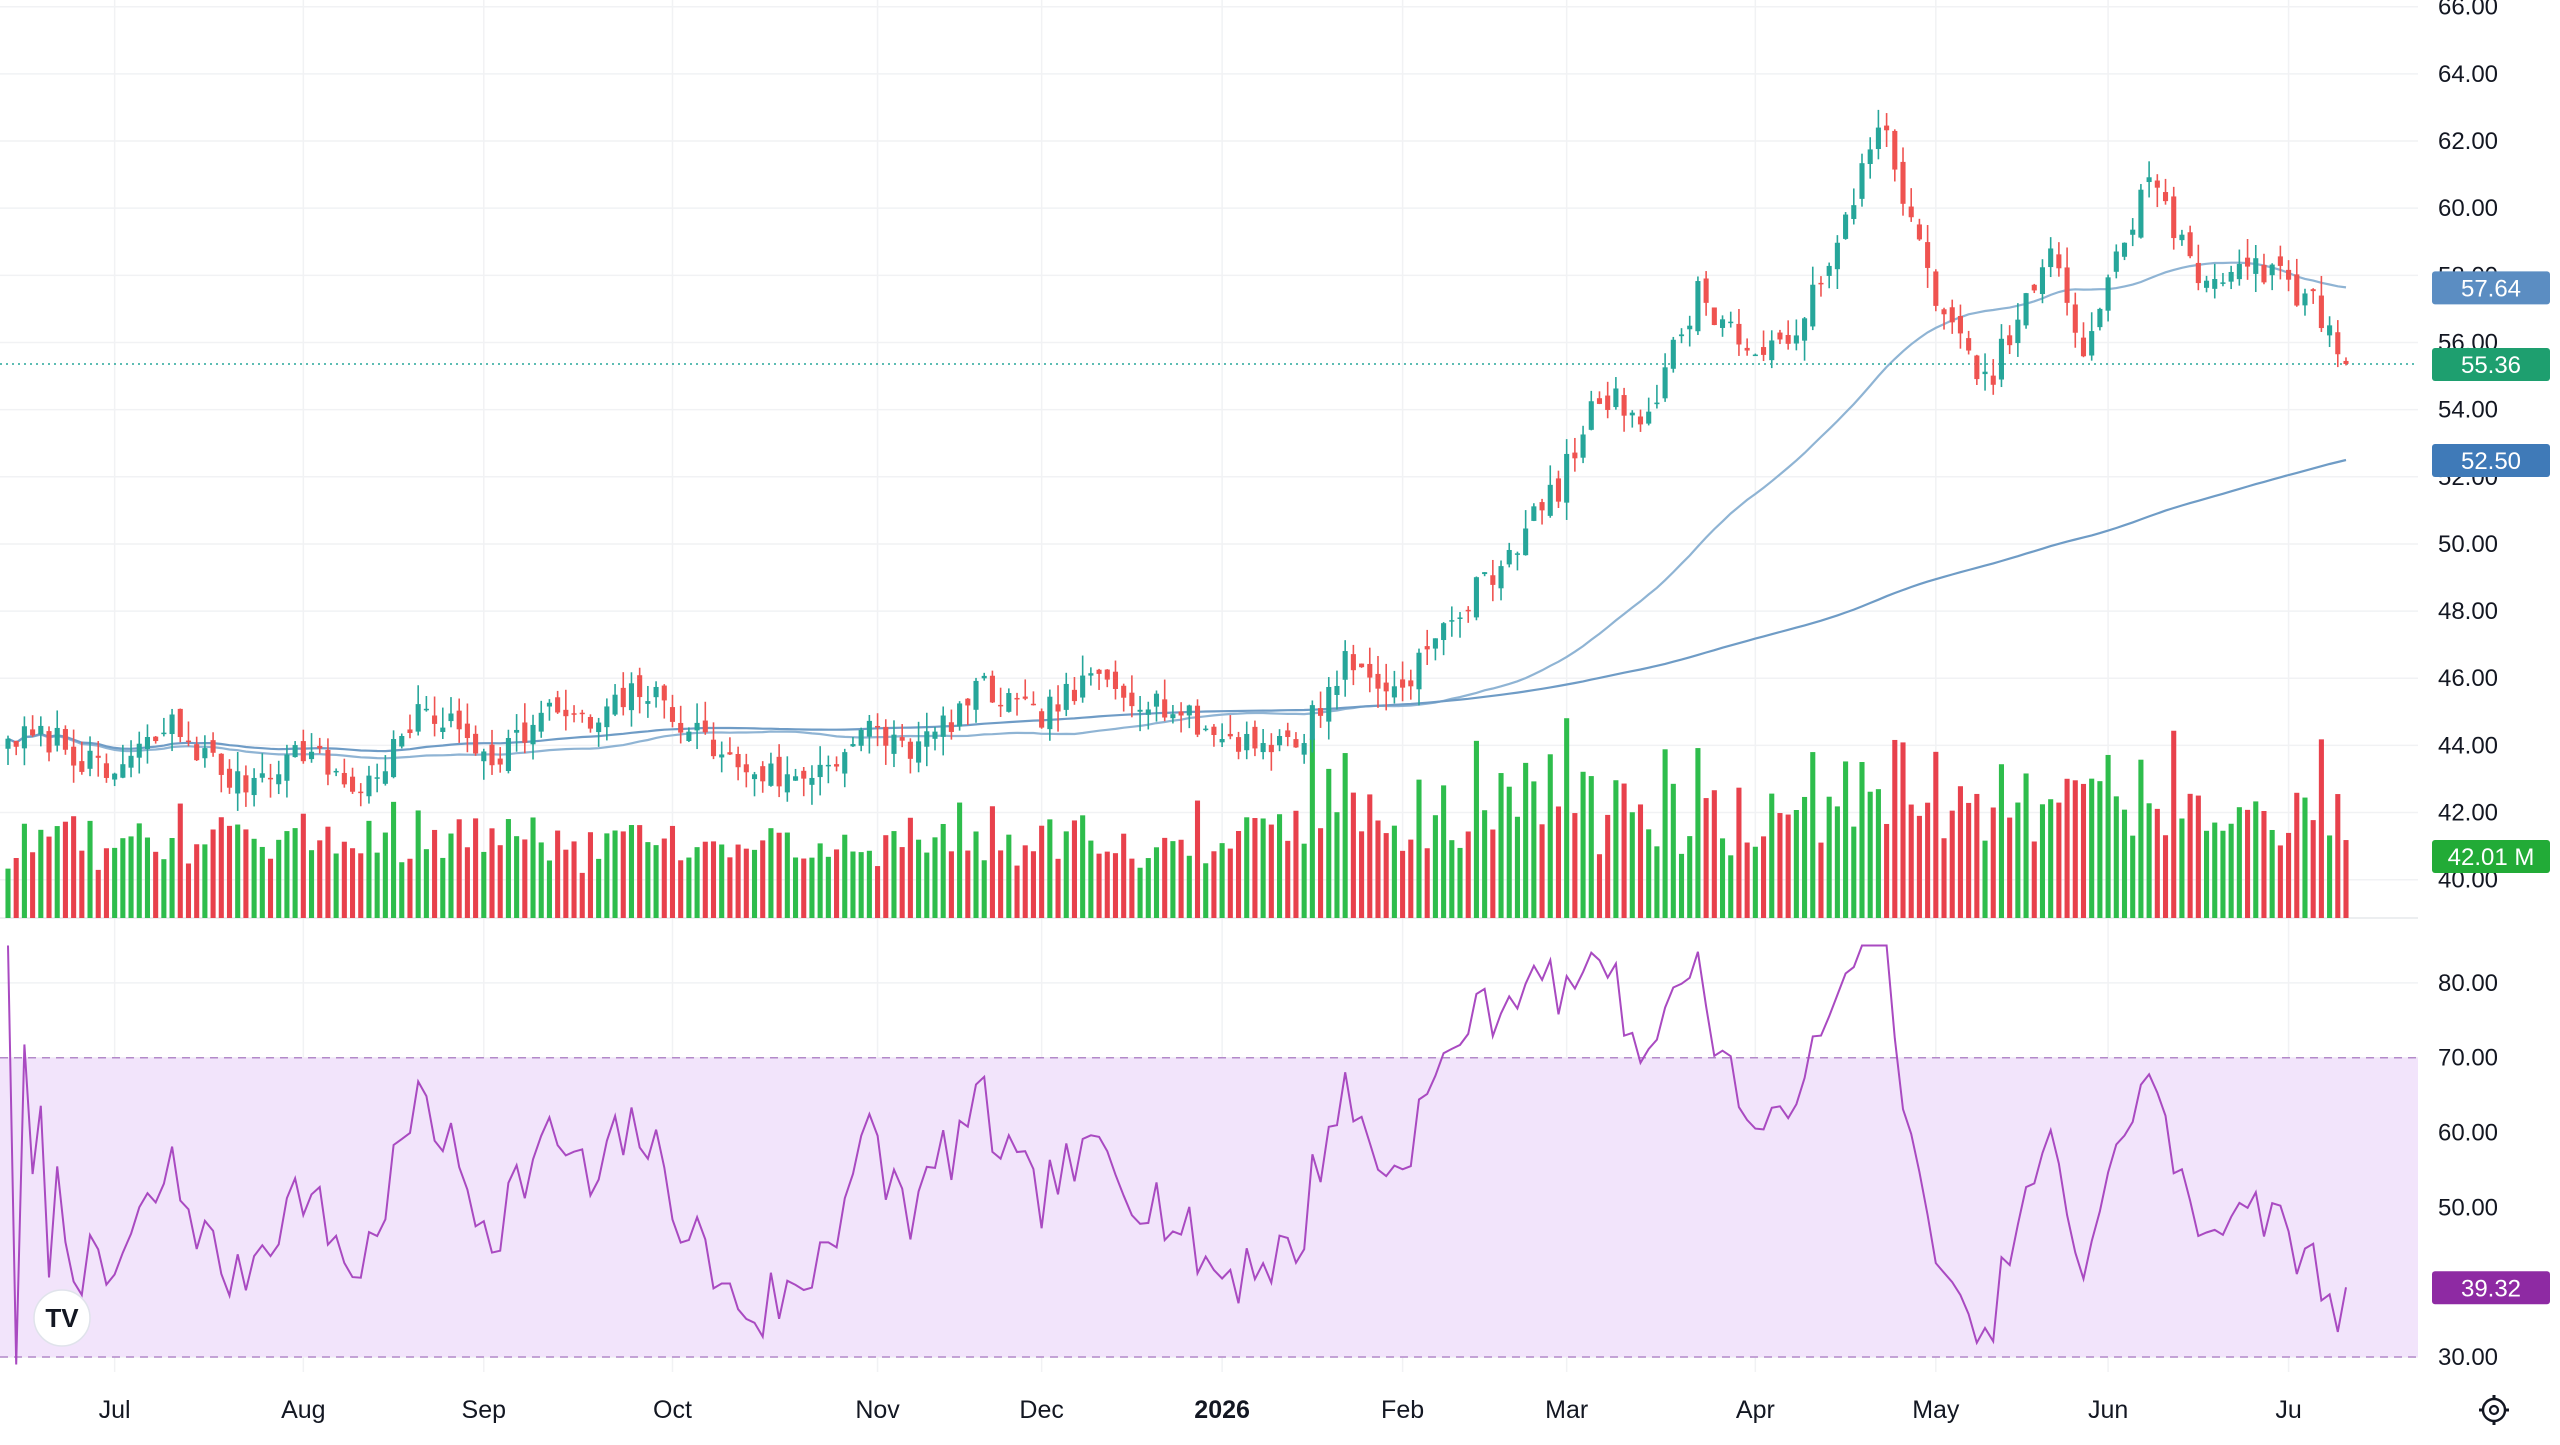 The height and width of the screenshot is (1445, 2560). Describe the element at coordinates (877, 1410) in the screenshot. I see `time-tick-label: Nov` at that location.